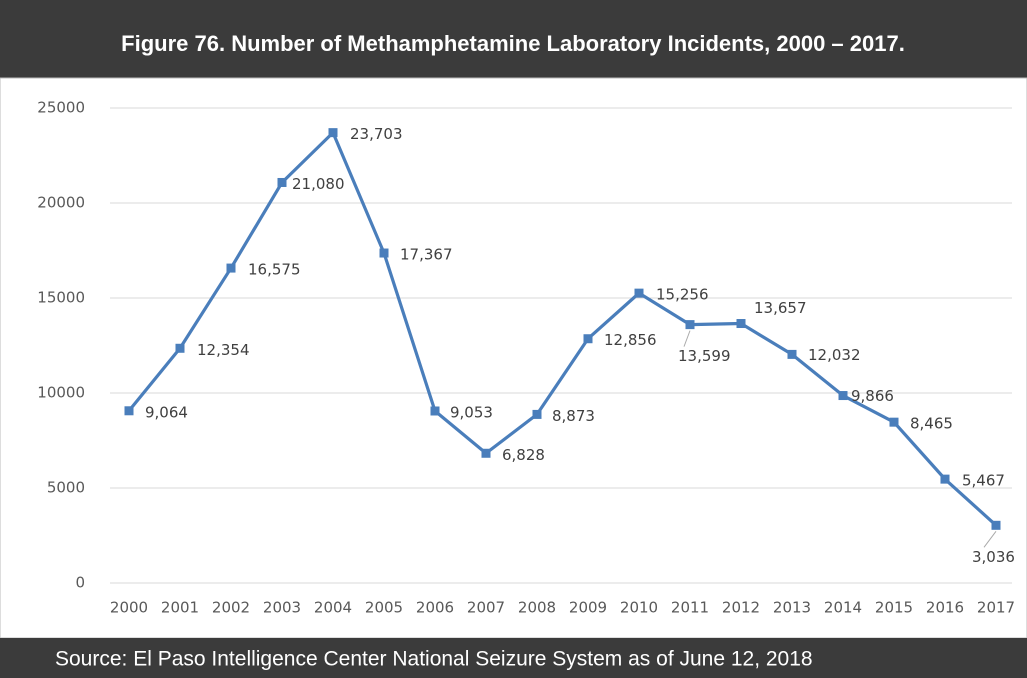 This screenshot has width=1027, height=678. I want to click on data-label: 13,599, so click(704, 356).